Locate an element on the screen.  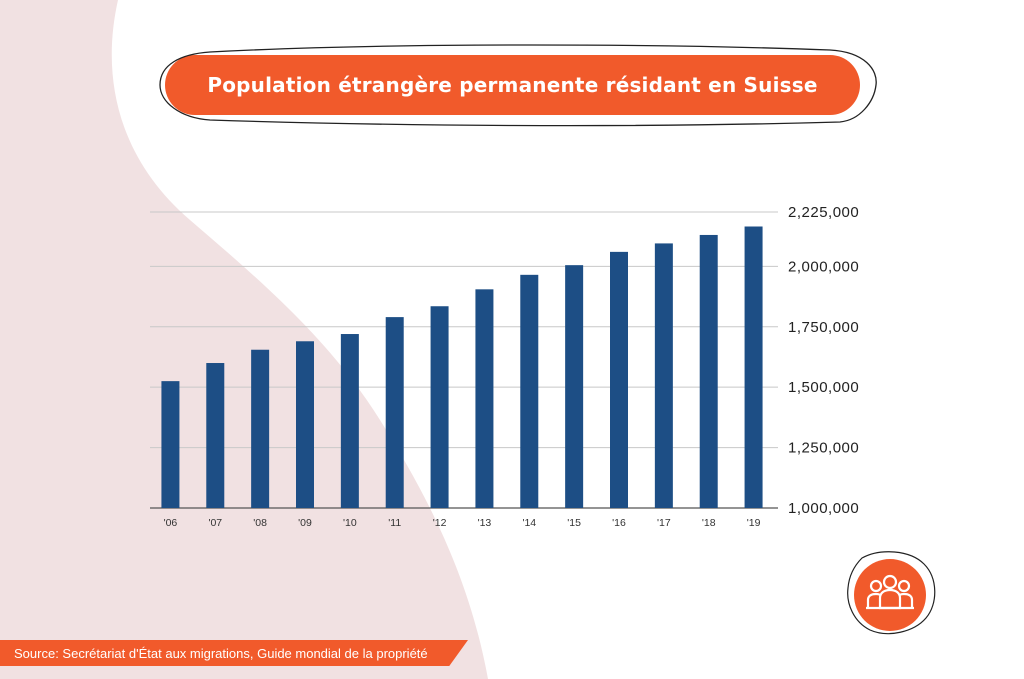
x-tick-label: '07 is located at coordinates (215, 523).